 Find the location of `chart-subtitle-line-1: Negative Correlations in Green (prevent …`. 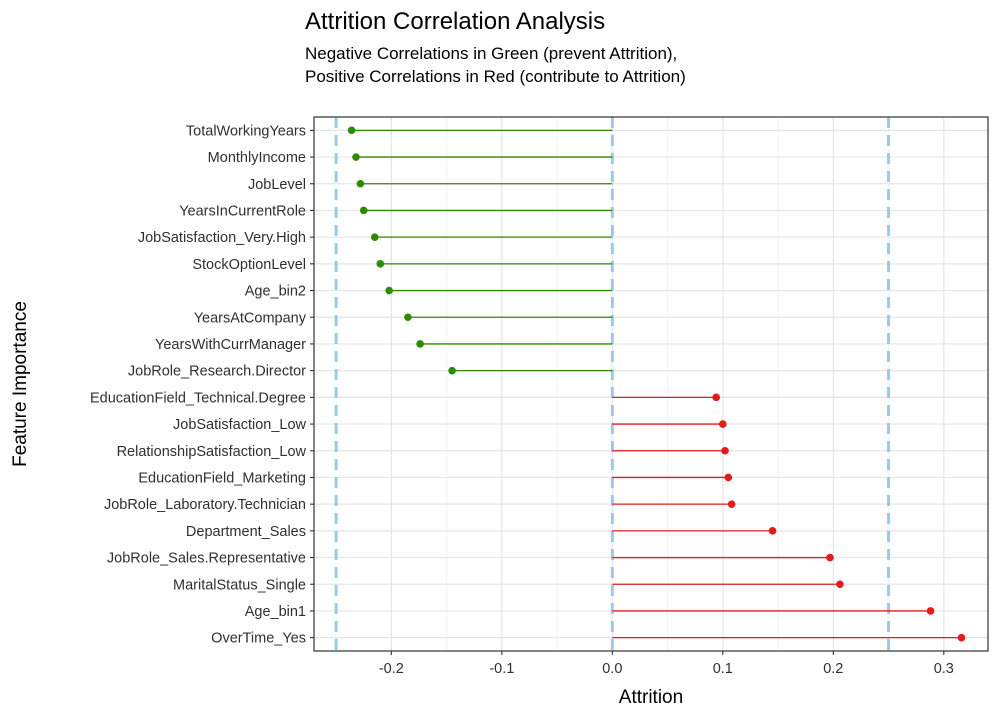

chart-subtitle-line-1: Negative Correlations in Green (prevent … is located at coordinates (491, 53).